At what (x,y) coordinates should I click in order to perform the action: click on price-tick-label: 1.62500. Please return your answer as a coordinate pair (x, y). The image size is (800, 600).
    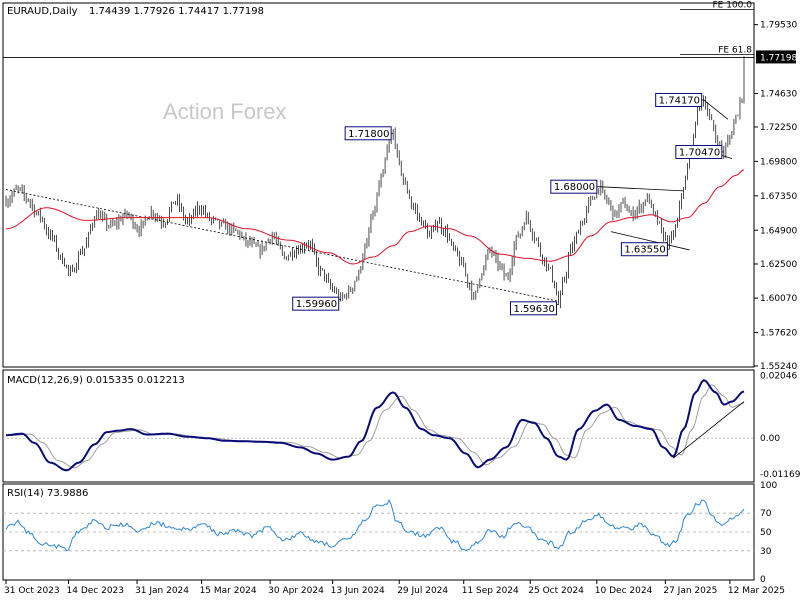
    Looking at the image, I should click on (778, 265).